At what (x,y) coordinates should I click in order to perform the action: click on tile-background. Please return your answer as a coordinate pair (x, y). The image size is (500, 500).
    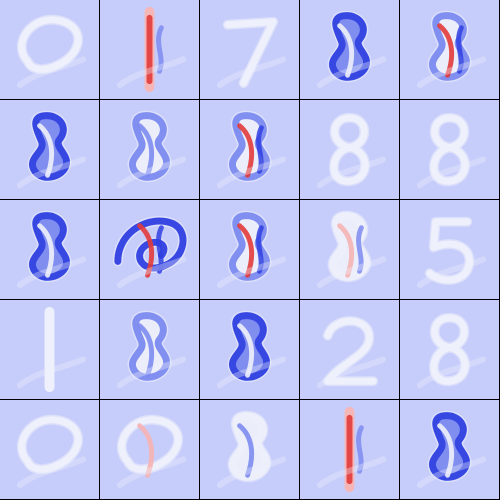
    Looking at the image, I should click on (249, 49).